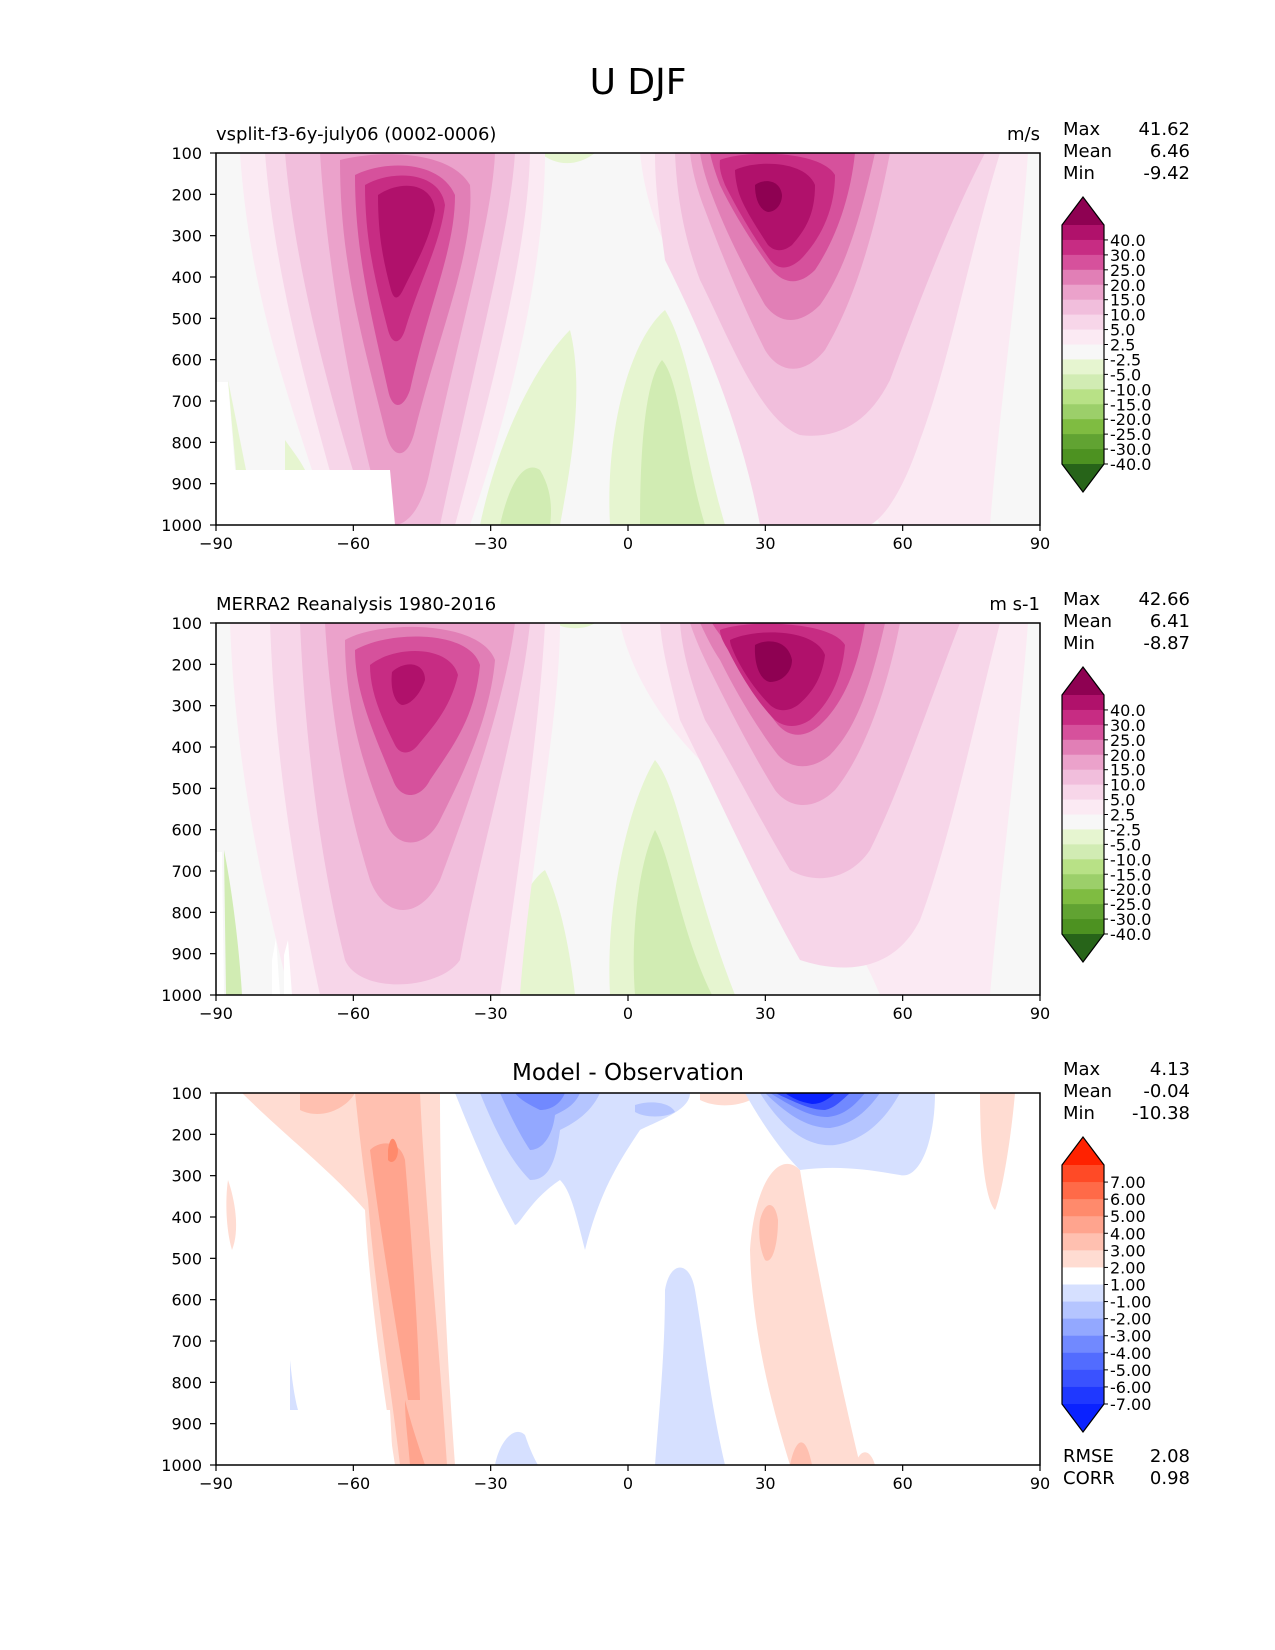  What do you see at coordinates (834, 339) in the screenshot?
I see `northern-jet` at bounding box center [834, 339].